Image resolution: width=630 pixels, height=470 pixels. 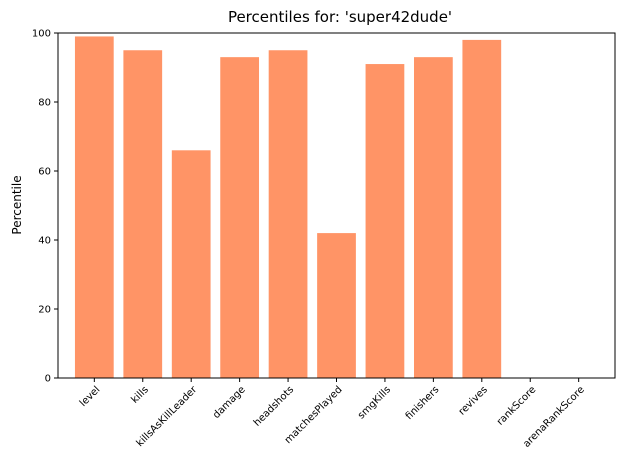 What do you see at coordinates (336, 305) in the screenshot?
I see `bar-matchesPlayed` at bounding box center [336, 305].